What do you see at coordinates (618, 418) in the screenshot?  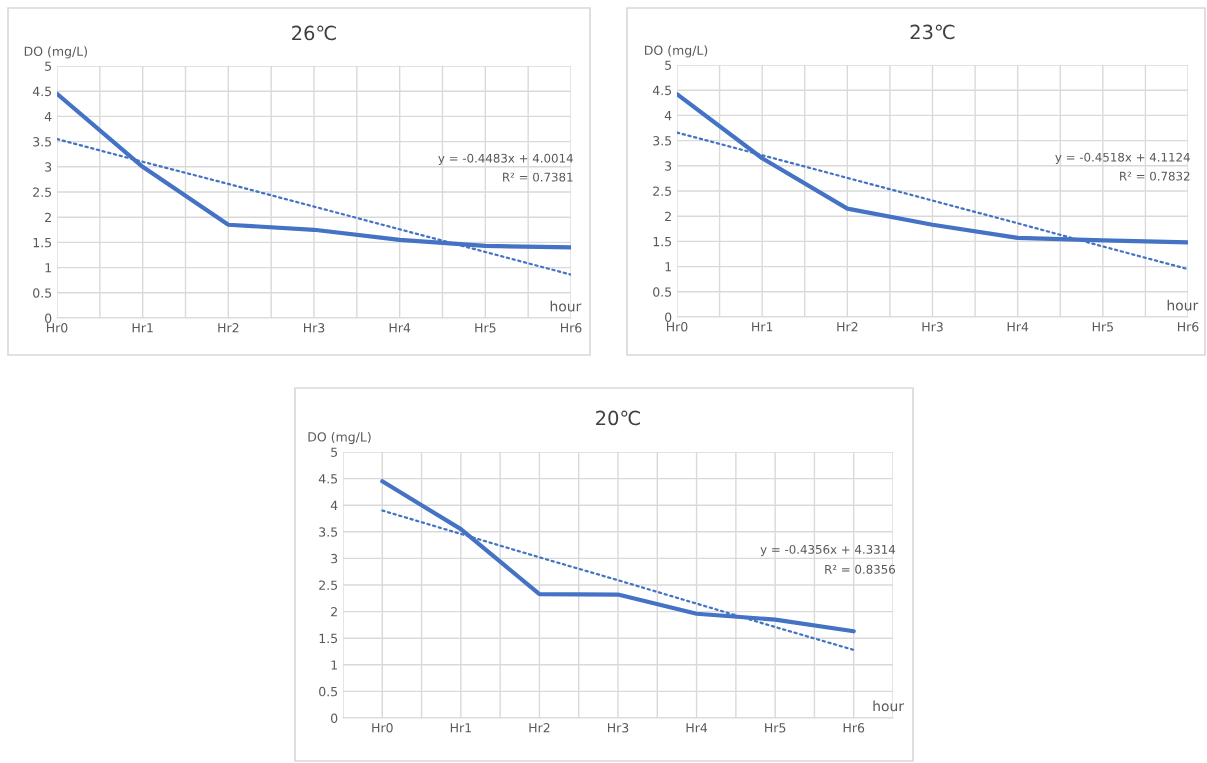 I see `chart-title: 20℃` at bounding box center [618, 418].